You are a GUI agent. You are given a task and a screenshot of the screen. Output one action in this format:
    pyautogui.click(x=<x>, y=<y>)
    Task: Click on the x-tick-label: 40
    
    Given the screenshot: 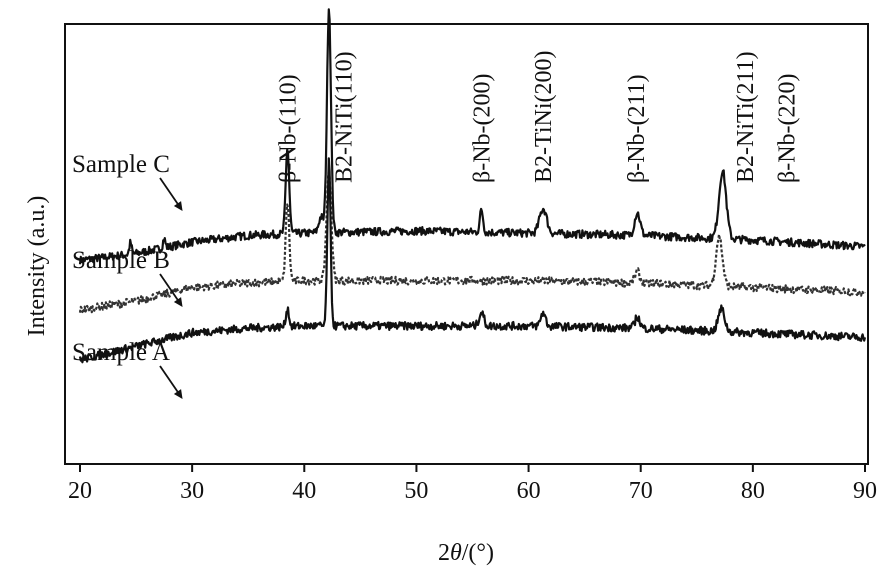 What is the action you would take?
    pyautogui.click(x=304, y=491)
    